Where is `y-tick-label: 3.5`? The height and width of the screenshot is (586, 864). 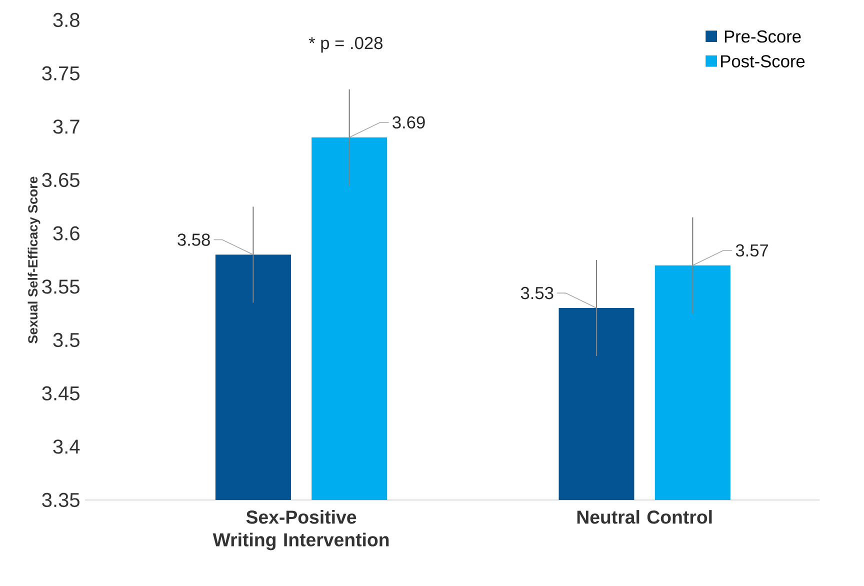 y-tick-label: 3.5 is located at coordinates (66, 340).